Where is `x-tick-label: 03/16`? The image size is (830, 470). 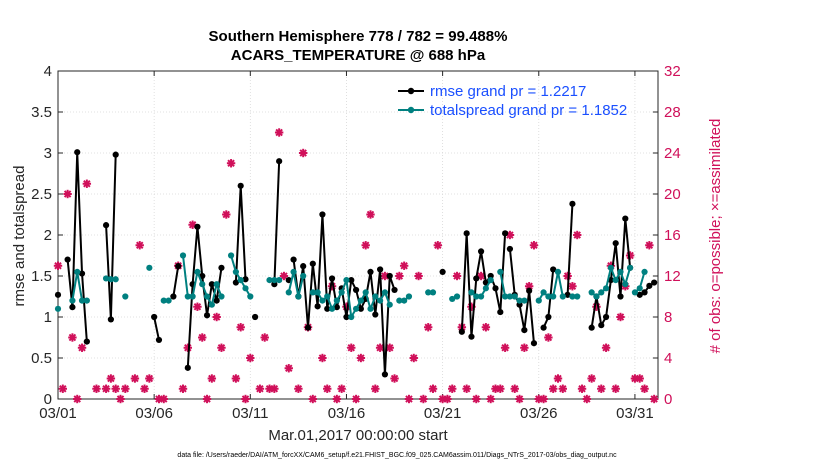 x-tick-label: 03/16 is located at coordinates (347, 413).